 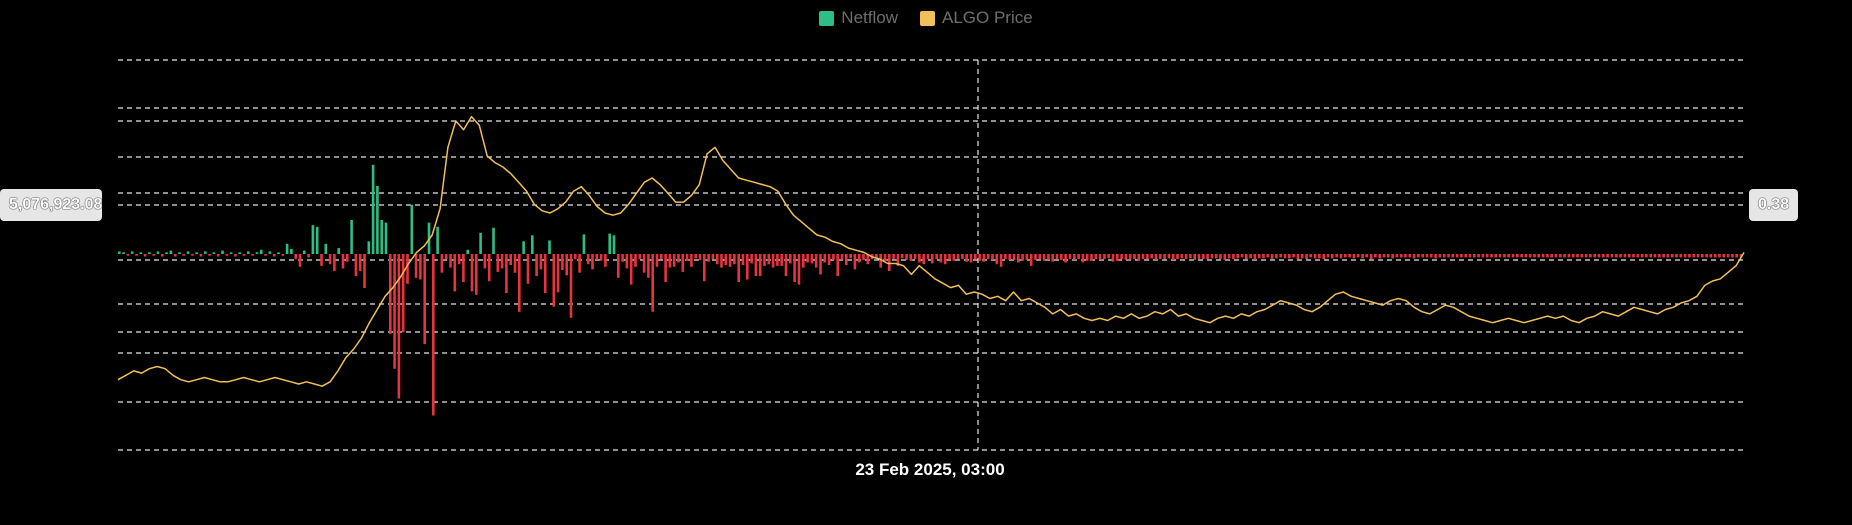 I want to click on legend-item-netflow: Netflow, so click(x=858, y=18).